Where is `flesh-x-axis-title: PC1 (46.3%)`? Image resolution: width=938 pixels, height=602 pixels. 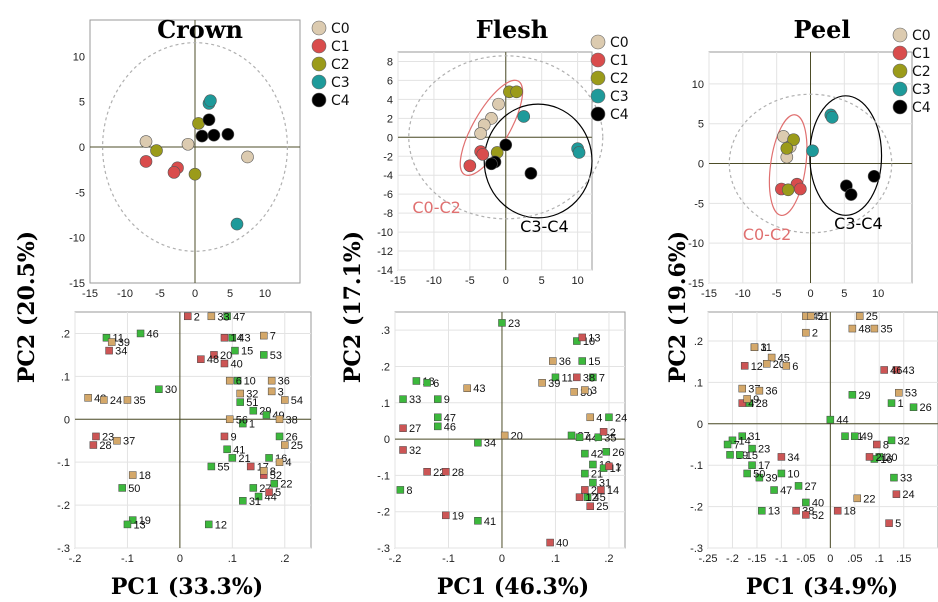 flesh-x-axis-title: PC1 (46.3%) is located at coordinates (513, 587).